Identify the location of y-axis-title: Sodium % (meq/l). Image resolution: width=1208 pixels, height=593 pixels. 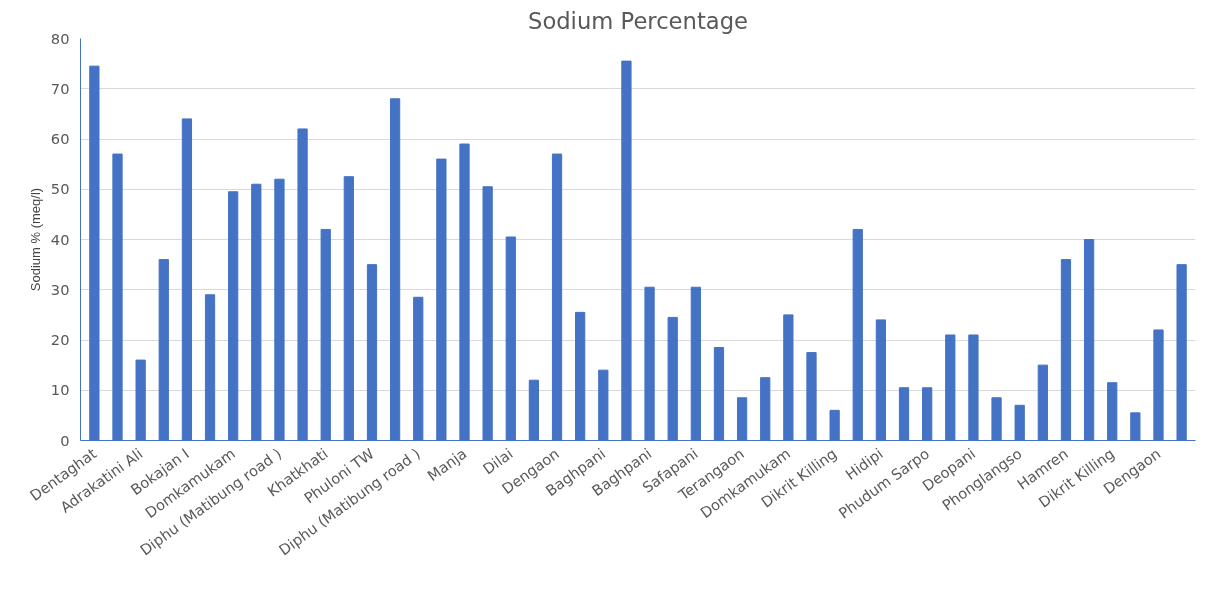
(35, 239).